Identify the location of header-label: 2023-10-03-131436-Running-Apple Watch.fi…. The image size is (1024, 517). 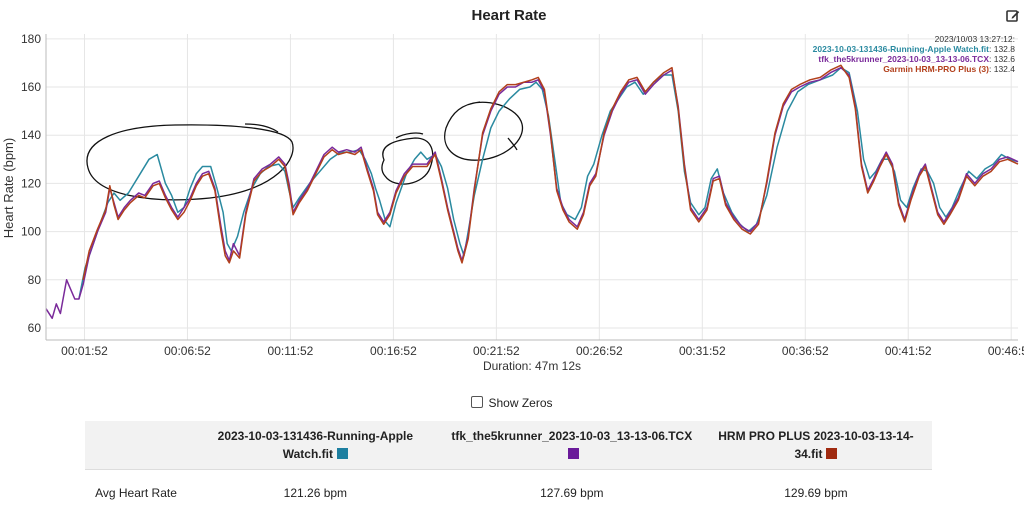
(315, 445).